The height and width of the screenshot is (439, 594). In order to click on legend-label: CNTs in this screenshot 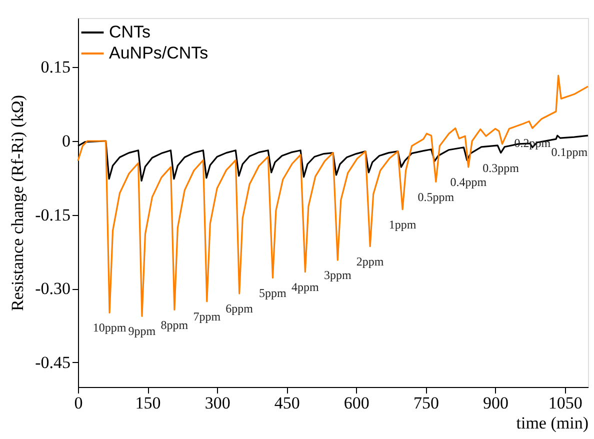, I will do `click(130, 32)`.